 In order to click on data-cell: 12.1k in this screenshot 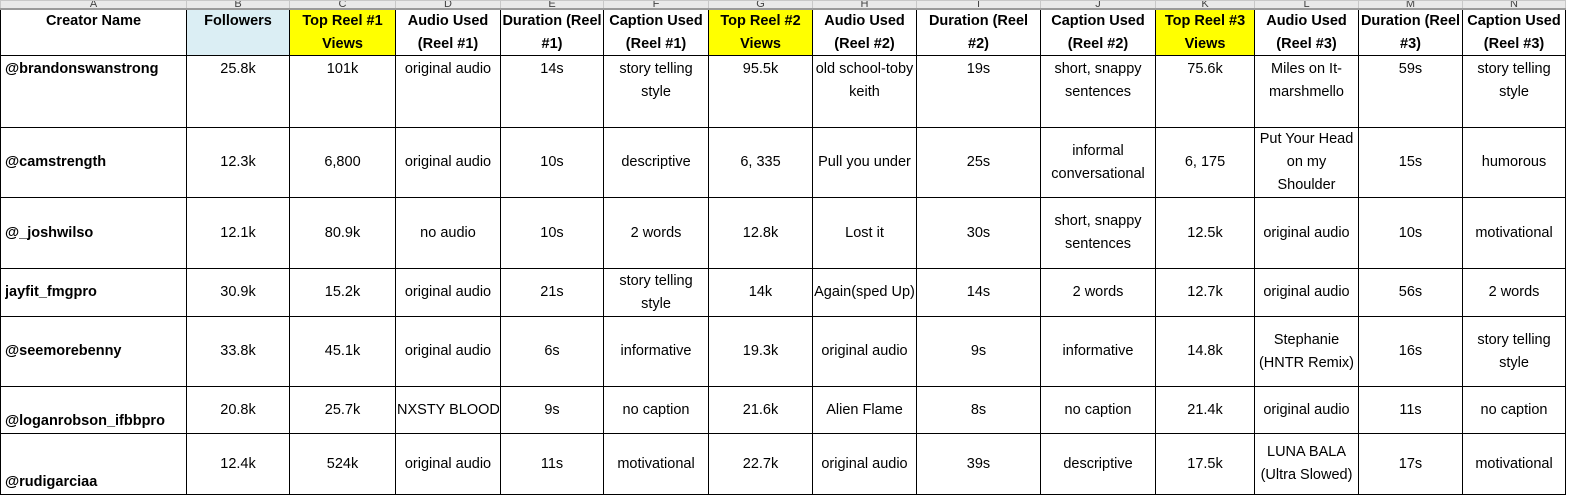, I will do `click(238, 233)`.